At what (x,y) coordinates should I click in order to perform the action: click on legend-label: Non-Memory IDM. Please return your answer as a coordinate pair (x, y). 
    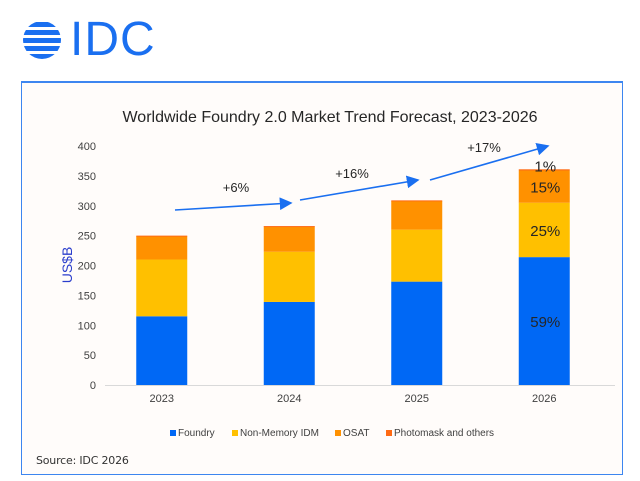
    Looking at the image, I should click on (279, 433).